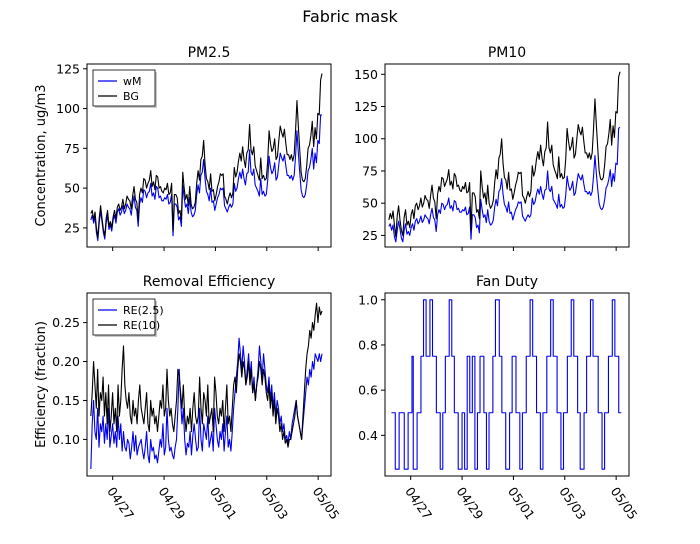  I want to click on panel-title: PM2.5, so click(209, 53).